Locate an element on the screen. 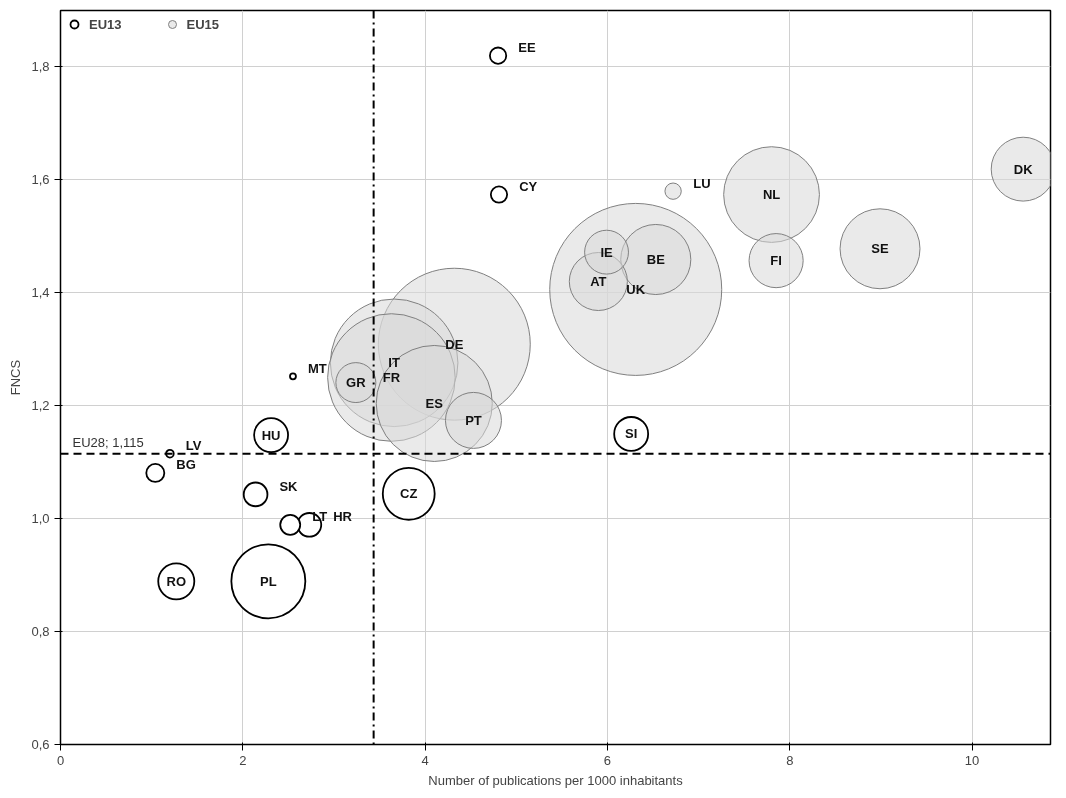  annotation: PL is located at coordinates (268, 581).